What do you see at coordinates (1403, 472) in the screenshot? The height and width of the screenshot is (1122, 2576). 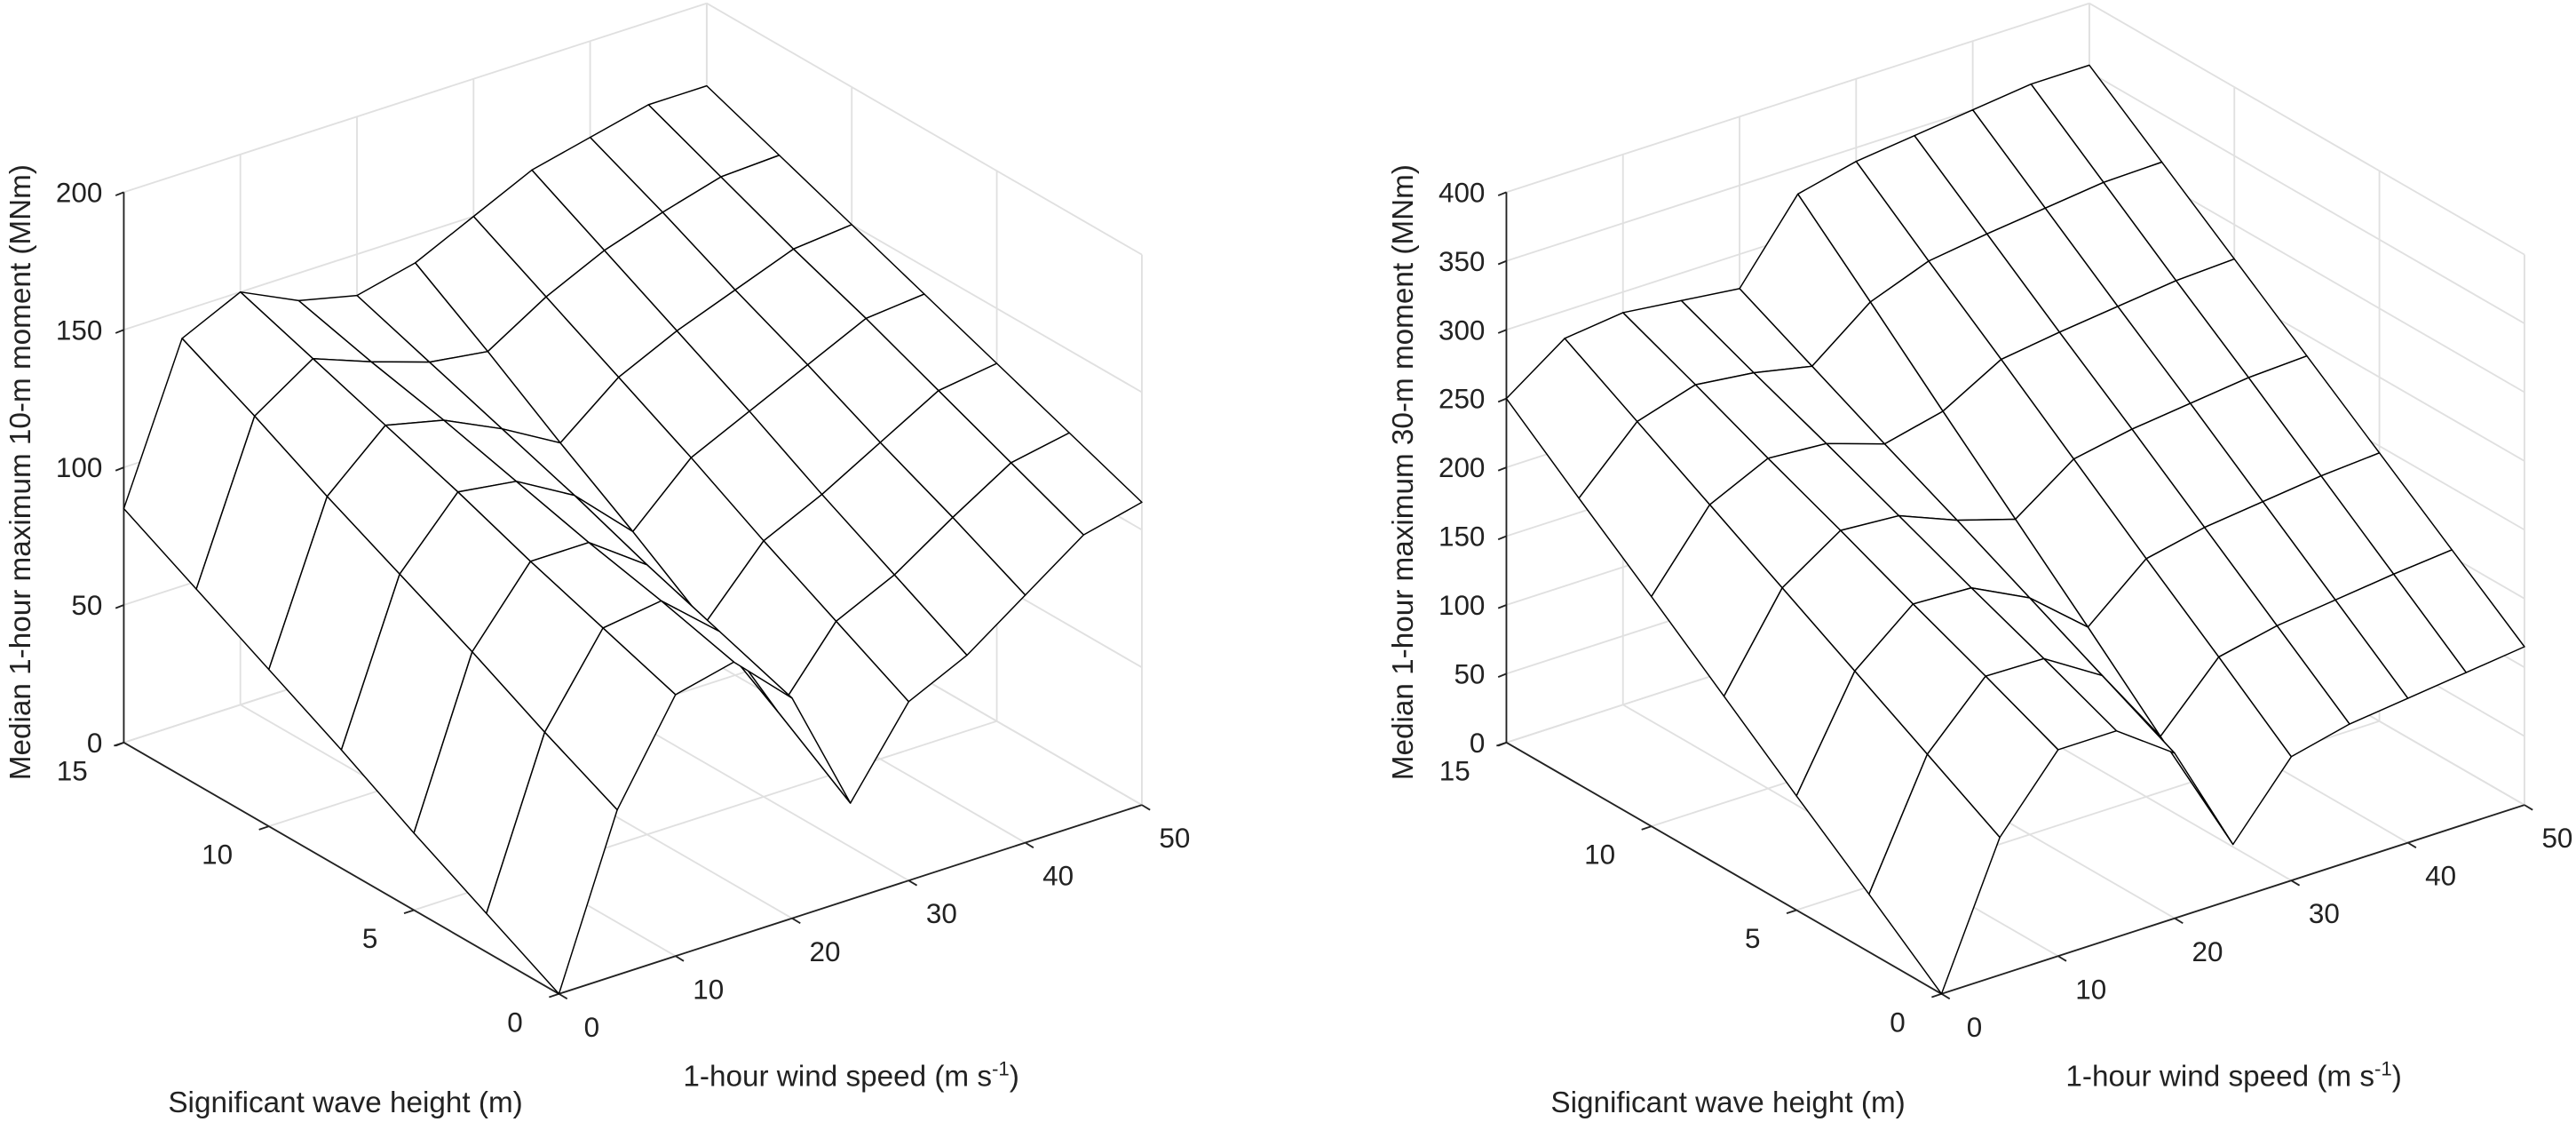 I see `z-axis-title: Median 1-hour maximum 30-m moment (MNm)` at bounding box center [1403, 472].